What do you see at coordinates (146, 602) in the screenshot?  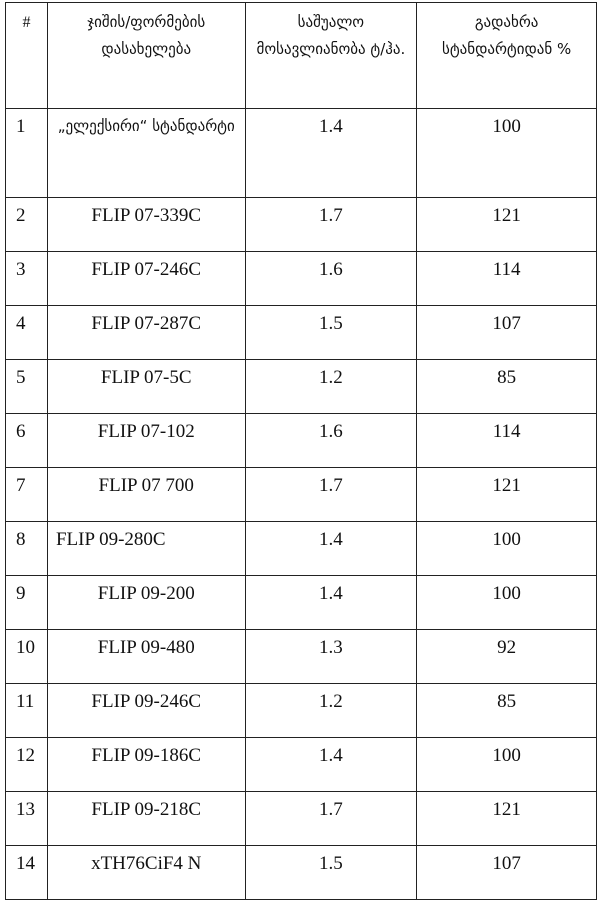 I see `variety-name: FLIP 09-200` at bounding box center [146, 602].